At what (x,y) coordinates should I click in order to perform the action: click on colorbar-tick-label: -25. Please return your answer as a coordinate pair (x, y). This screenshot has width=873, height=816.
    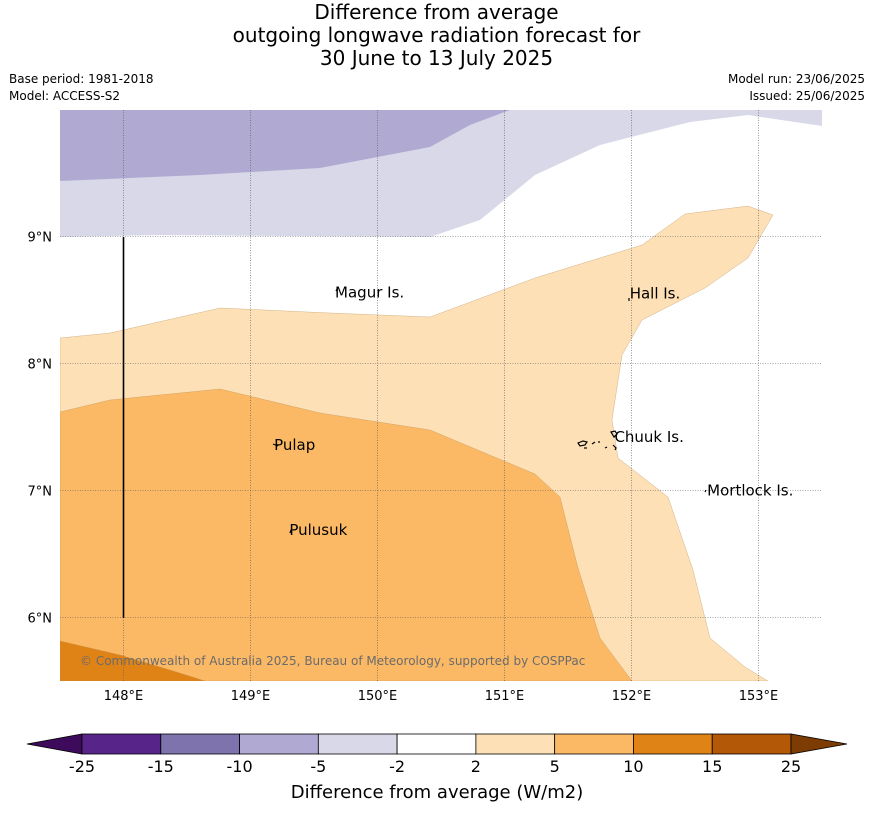
    Looking at the image, I should click on (82, 766).